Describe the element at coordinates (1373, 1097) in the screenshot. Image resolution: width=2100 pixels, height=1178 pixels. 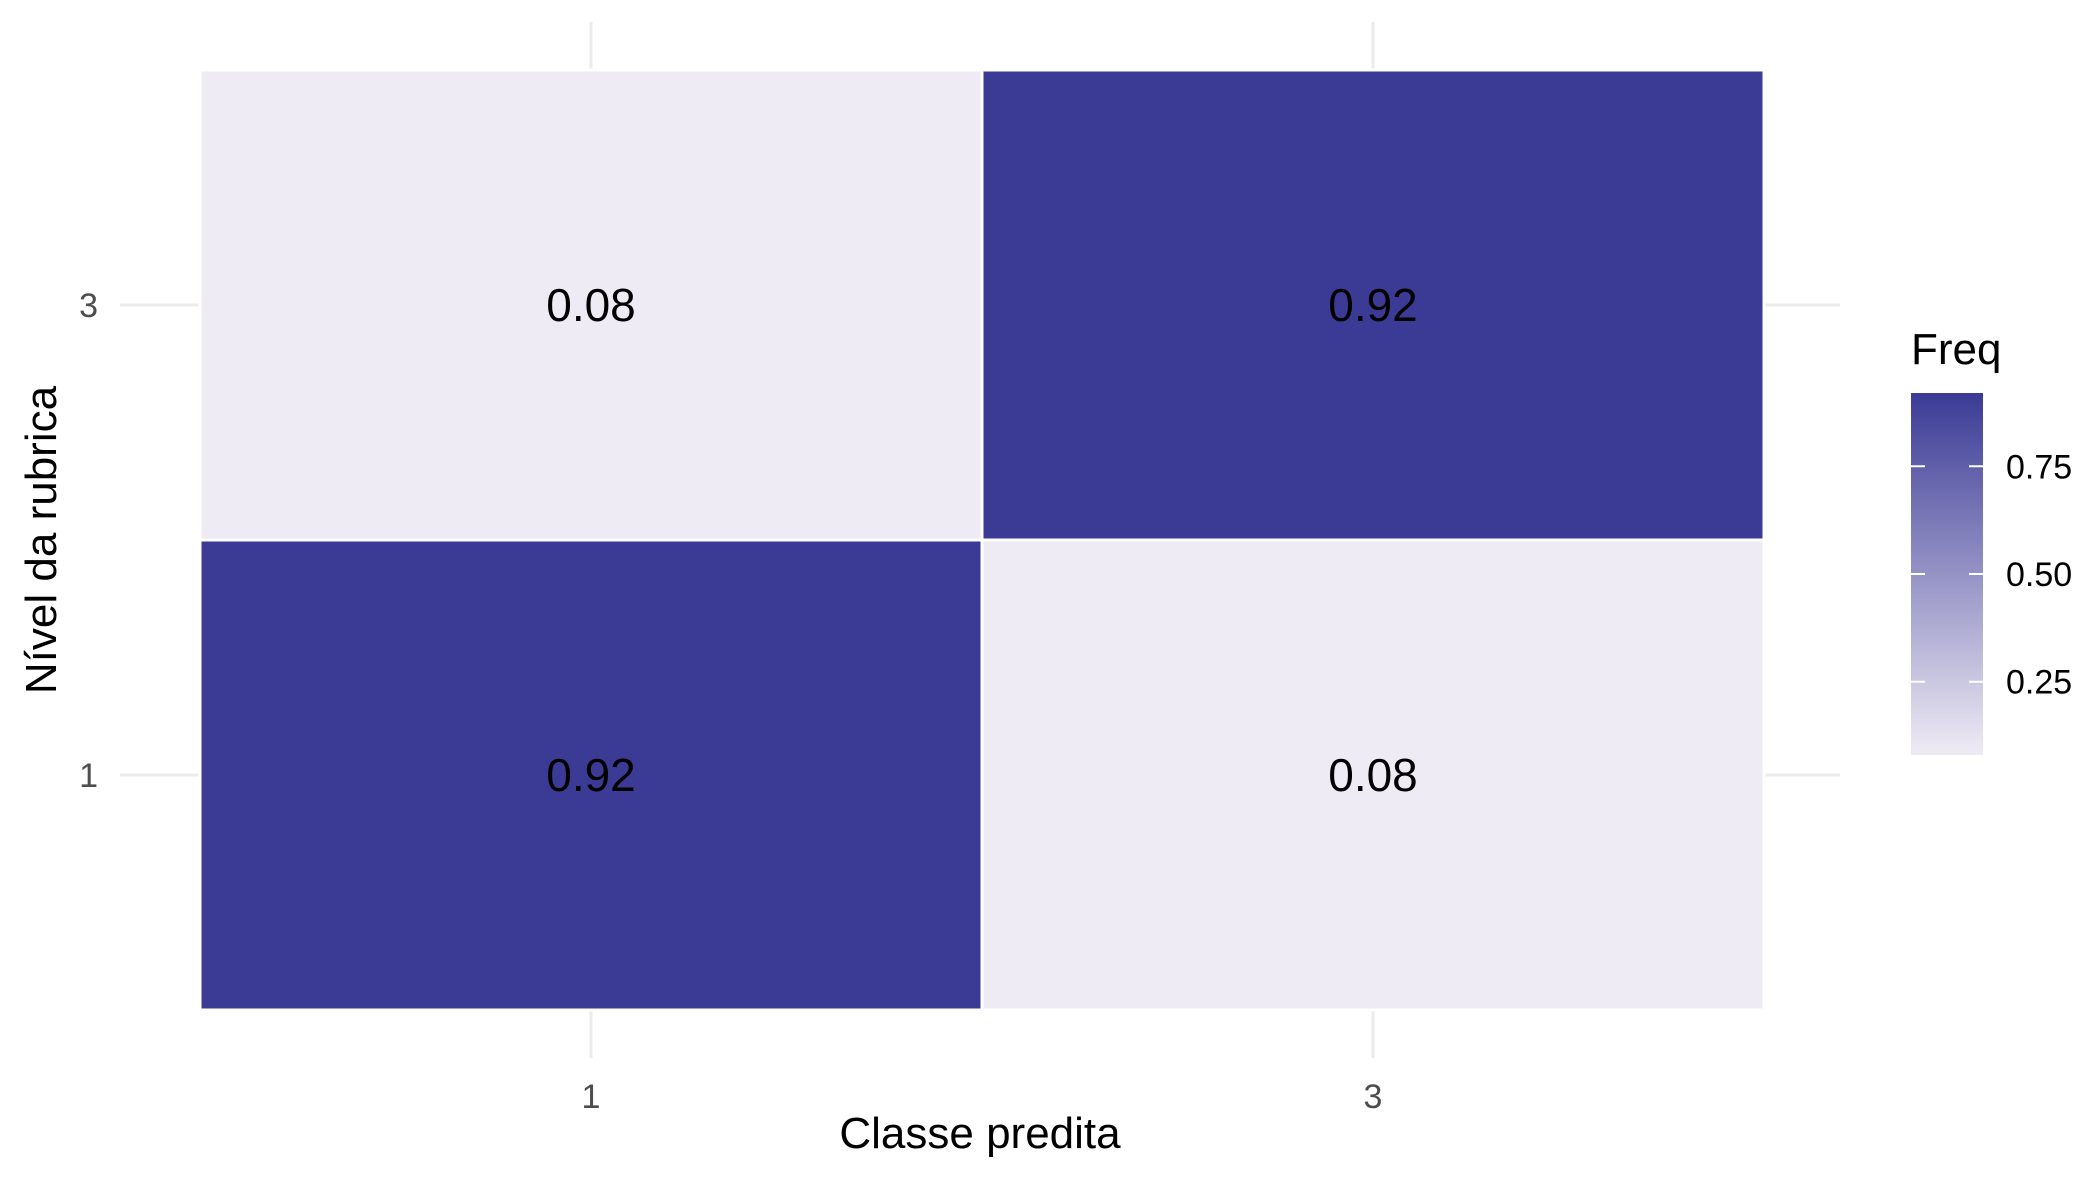
I see `x-tick-label: 3` at that location.